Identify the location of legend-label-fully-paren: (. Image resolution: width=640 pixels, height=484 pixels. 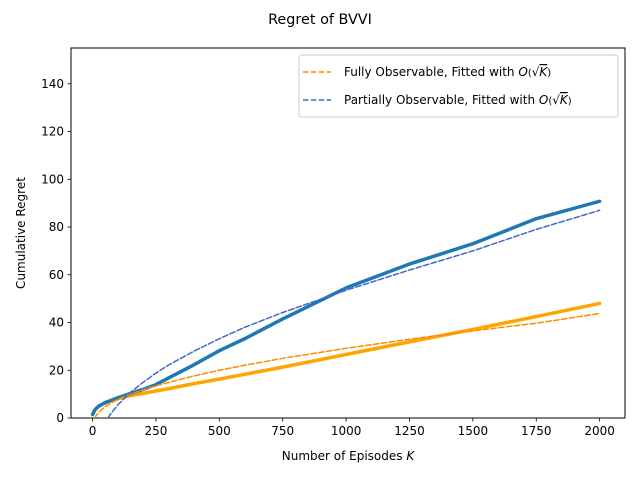
(530, 73).